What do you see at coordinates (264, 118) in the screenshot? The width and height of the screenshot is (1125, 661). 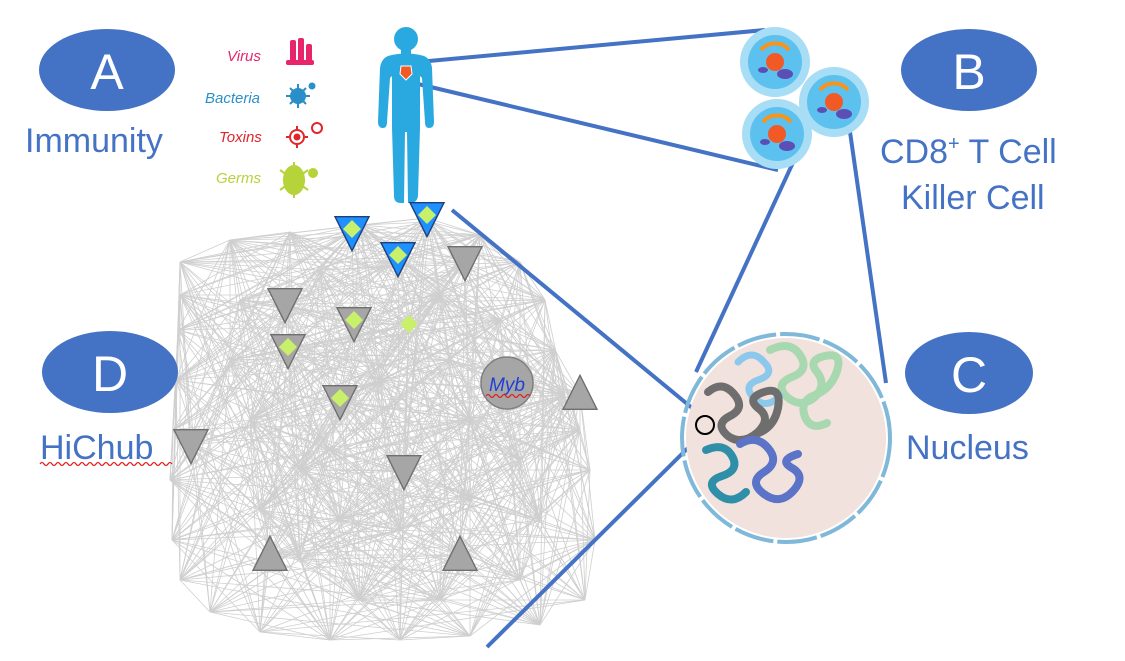 I see `threat-list: Virus Bacteria Toxins` at bounding box center [264, 118].